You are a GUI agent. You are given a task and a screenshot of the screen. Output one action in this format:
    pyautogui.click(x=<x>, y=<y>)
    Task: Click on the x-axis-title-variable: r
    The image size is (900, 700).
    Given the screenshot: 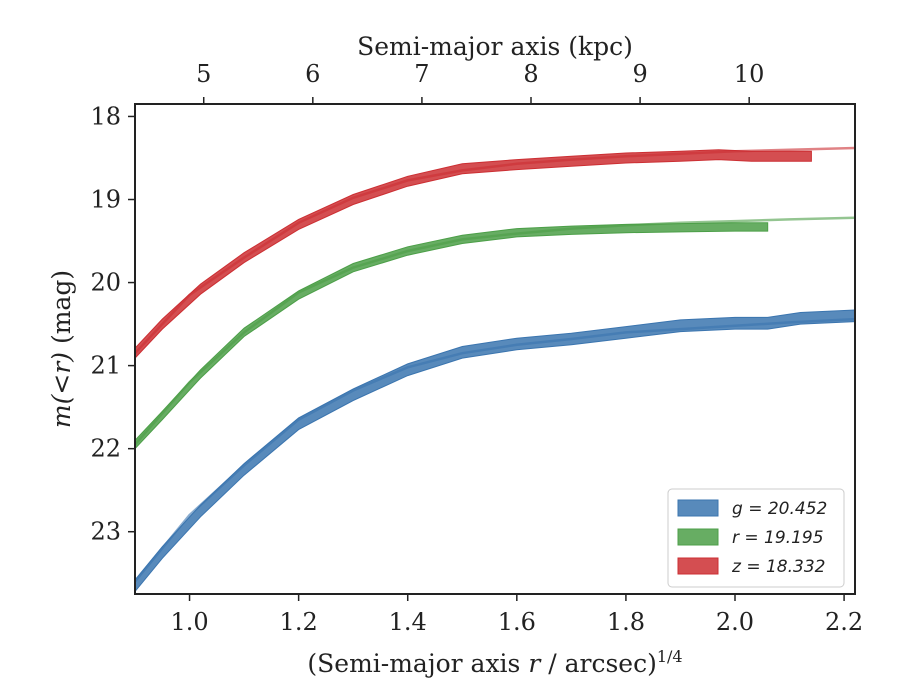 What is the action you would take?
    pyautogui.click(x=535, y=663)
    